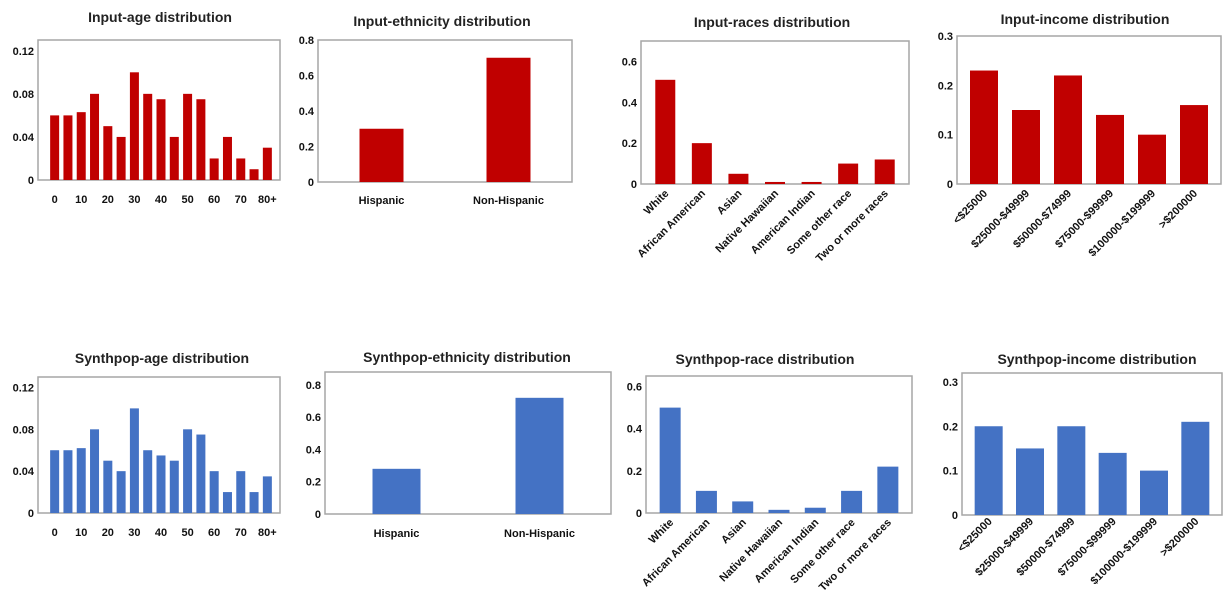  Describe the element at coordinates (811, 182) in the screenshot. I see `bar-american-indian` at that location.